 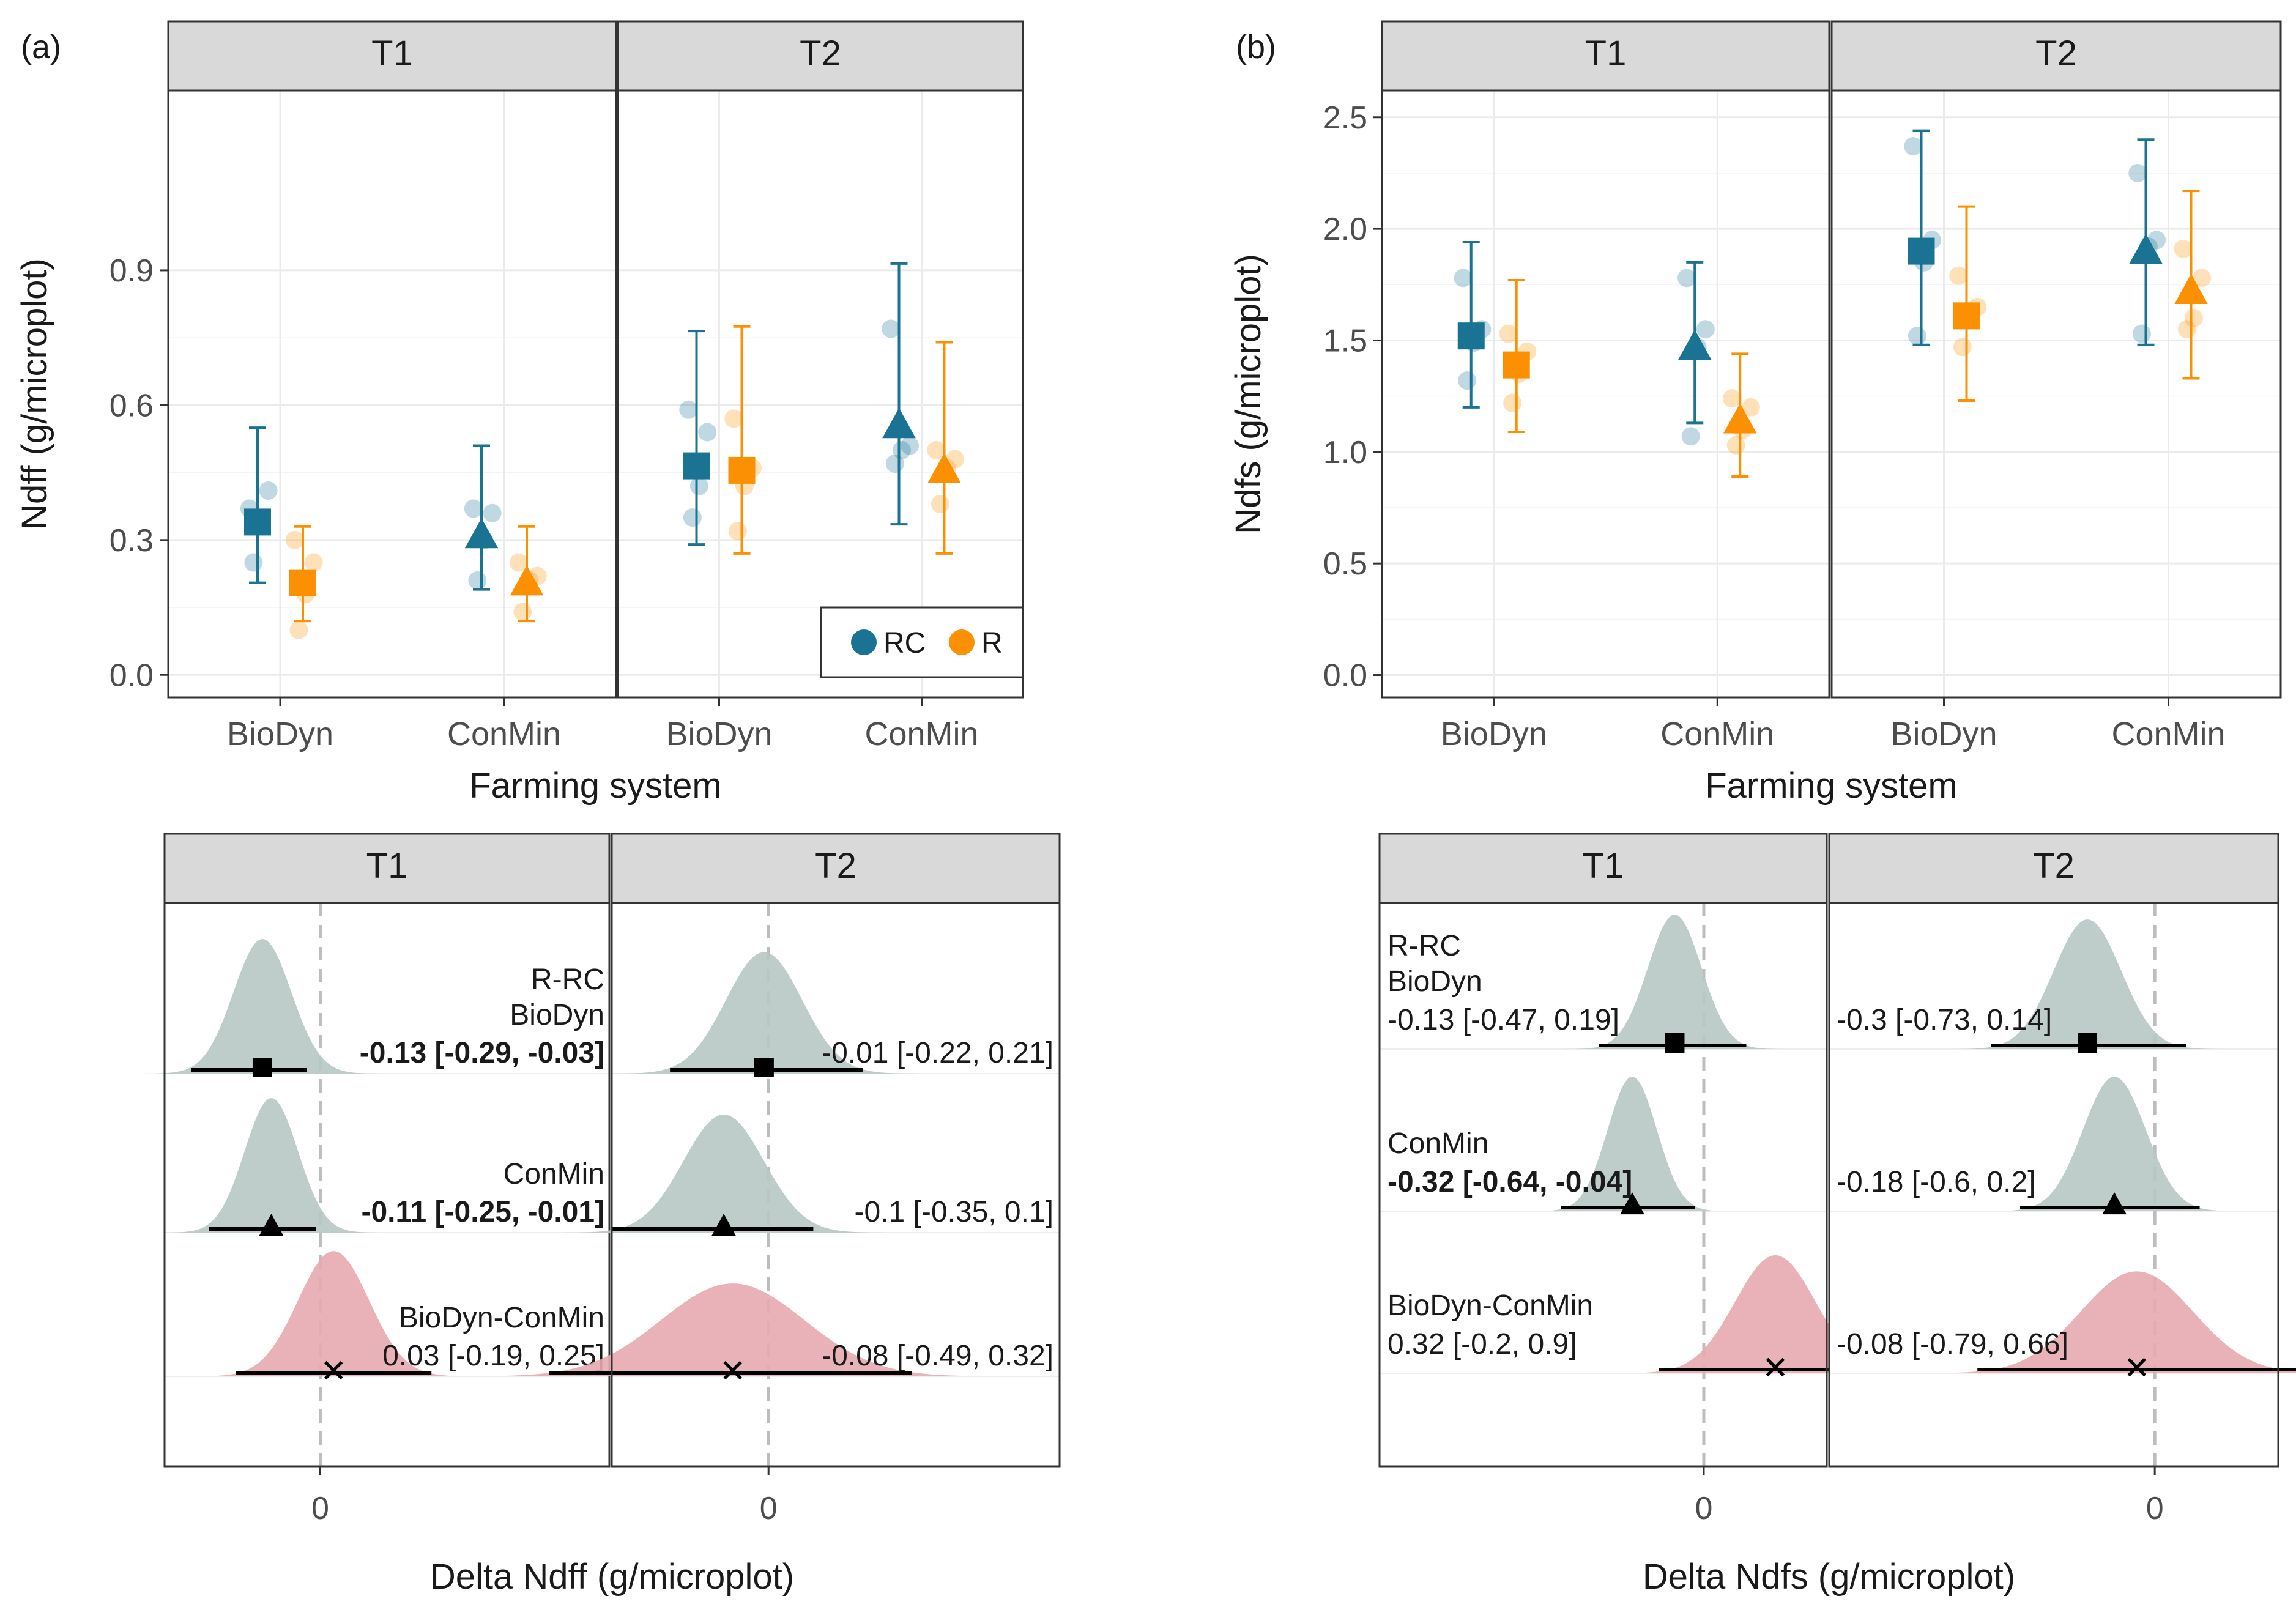 What do you see at coordinates (803, 1175) in the screenshot?
I see `density-row-1: -0.1 [-0.35, 0.1]` at bounding box center [803, 1175].